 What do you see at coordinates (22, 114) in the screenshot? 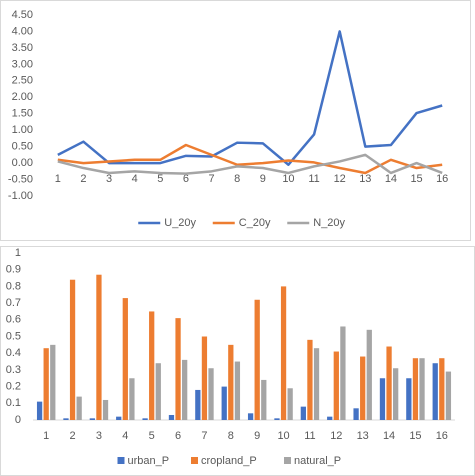
I see `y-tick-label: 1.50` at bounding box center [22, 114].